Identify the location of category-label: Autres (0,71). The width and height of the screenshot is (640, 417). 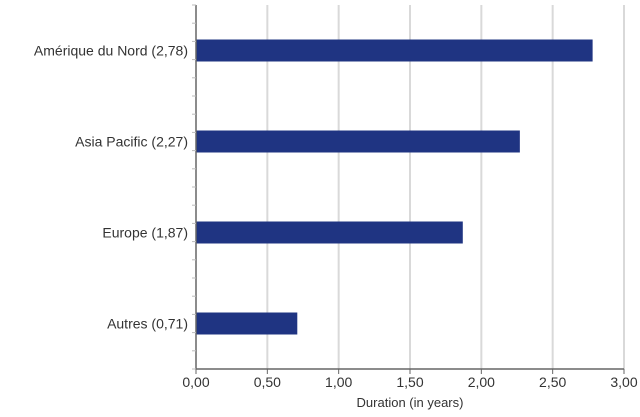
(147, 324).